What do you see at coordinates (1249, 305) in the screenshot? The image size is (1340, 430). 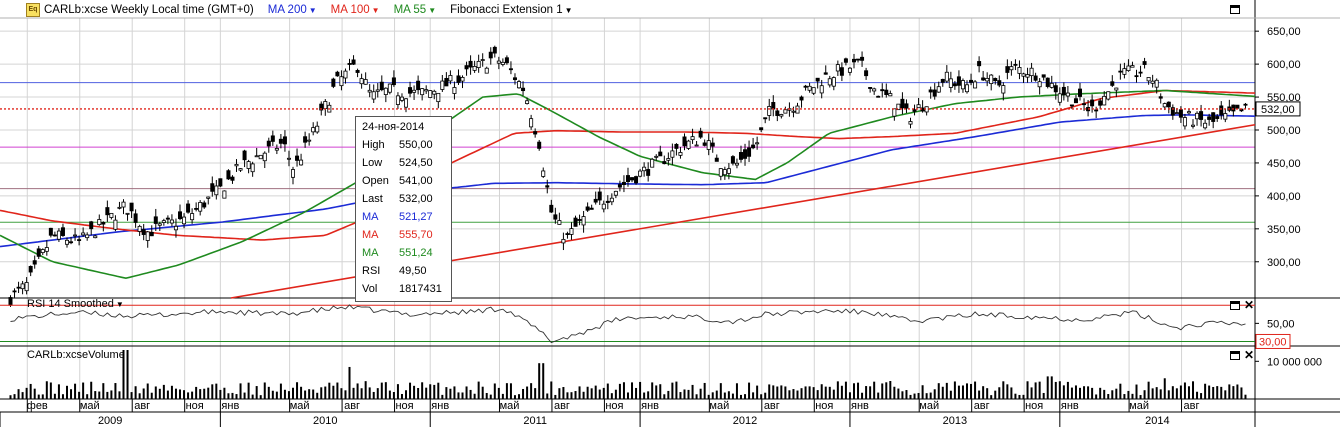 I see `close-rsi-pane-button: ✕` at bounding box center [1249, 305].